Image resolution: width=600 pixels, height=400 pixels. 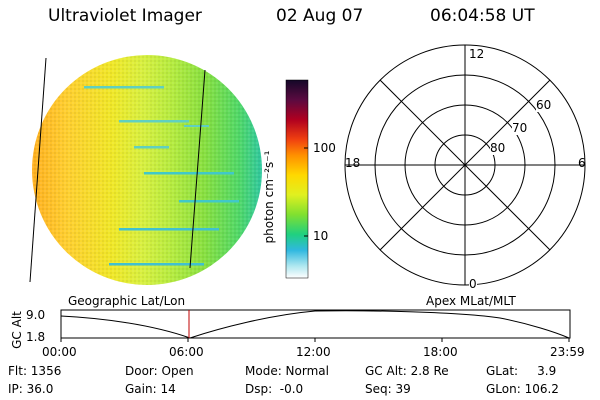 I want to click on terminator-line-left, so click(x=38, y=170).